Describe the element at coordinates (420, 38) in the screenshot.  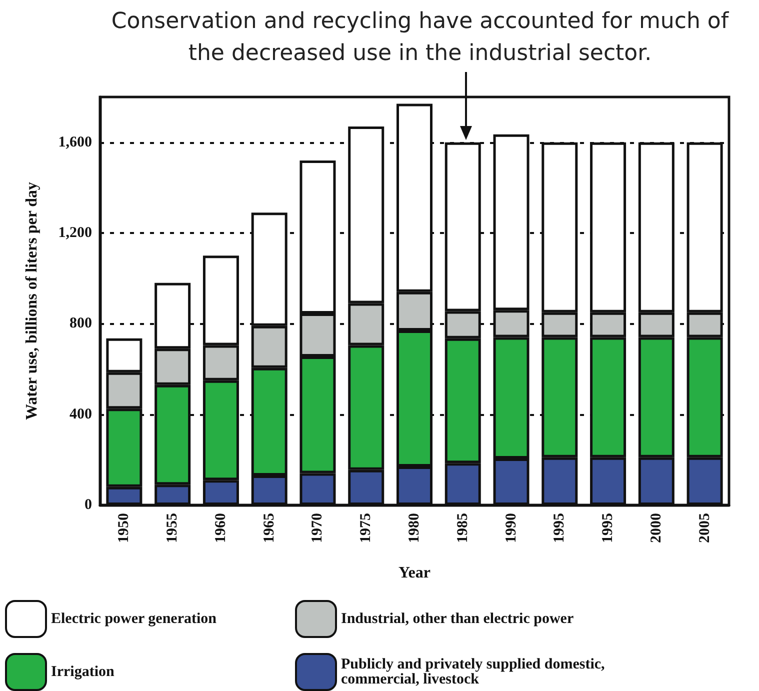
I see `text: Conservation and recycling have accounted for much of the decreased use in the industrial sector.` at that location.